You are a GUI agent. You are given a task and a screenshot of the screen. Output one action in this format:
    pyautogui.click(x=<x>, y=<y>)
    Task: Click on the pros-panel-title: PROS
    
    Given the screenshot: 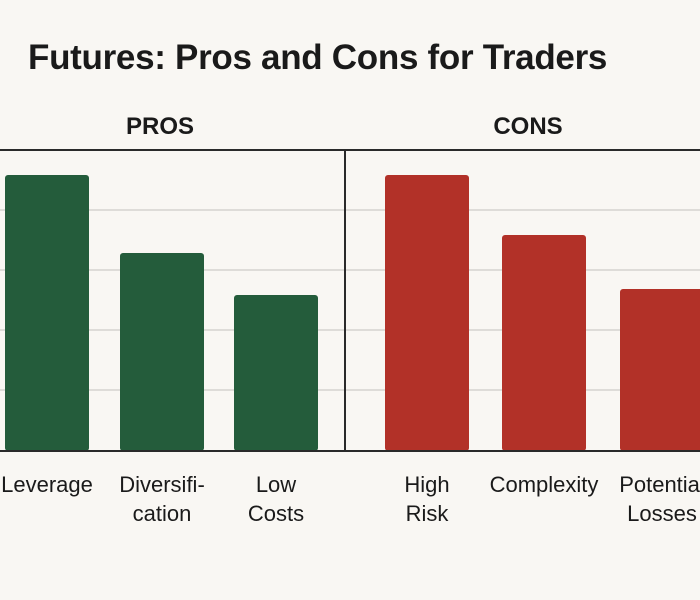 What is the action you would take?
    pyautogui.click(x=160, y=126)
    